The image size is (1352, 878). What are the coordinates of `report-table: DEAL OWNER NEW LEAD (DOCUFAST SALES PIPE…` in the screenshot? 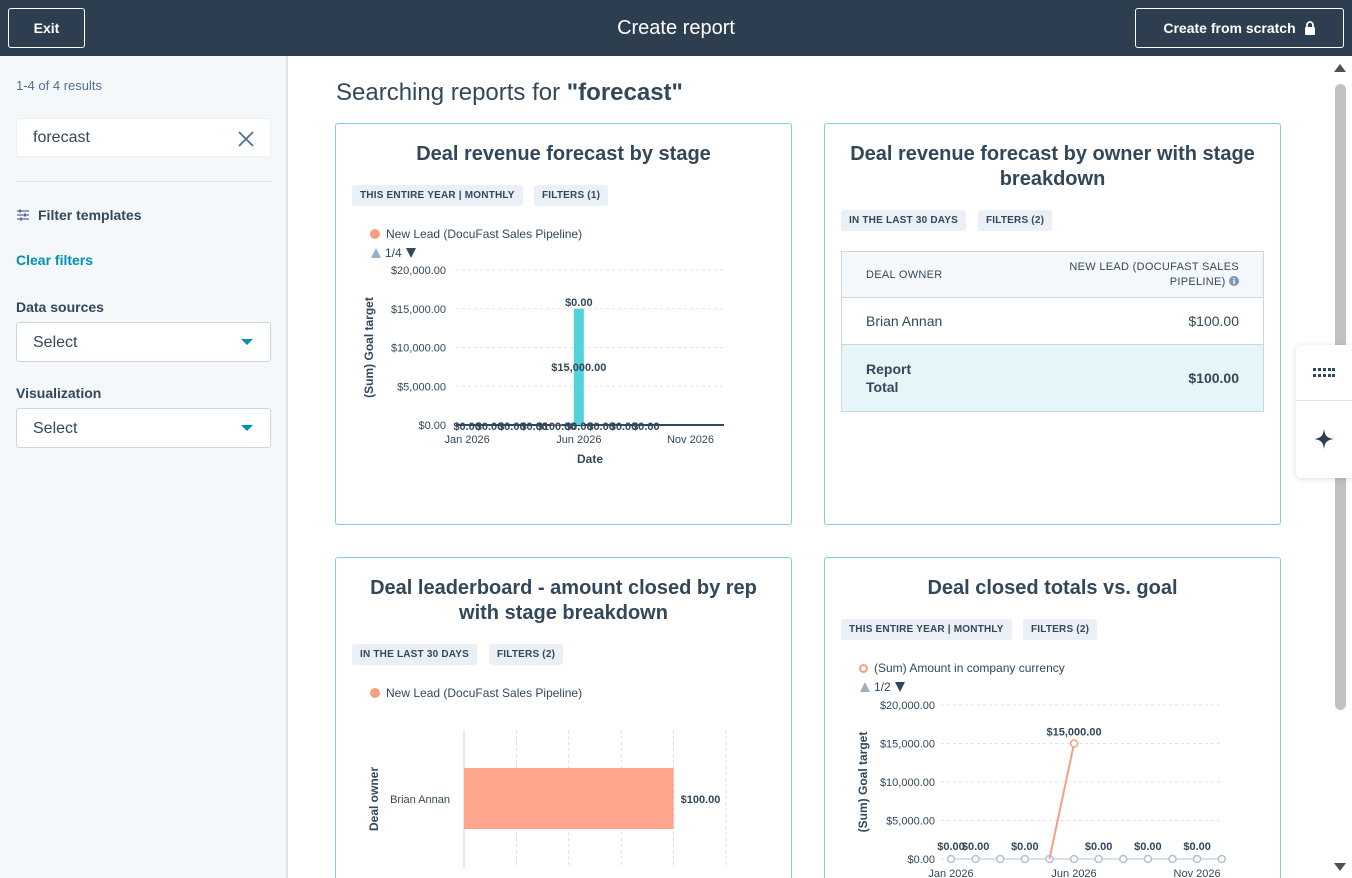 It's located at (1052, 331).